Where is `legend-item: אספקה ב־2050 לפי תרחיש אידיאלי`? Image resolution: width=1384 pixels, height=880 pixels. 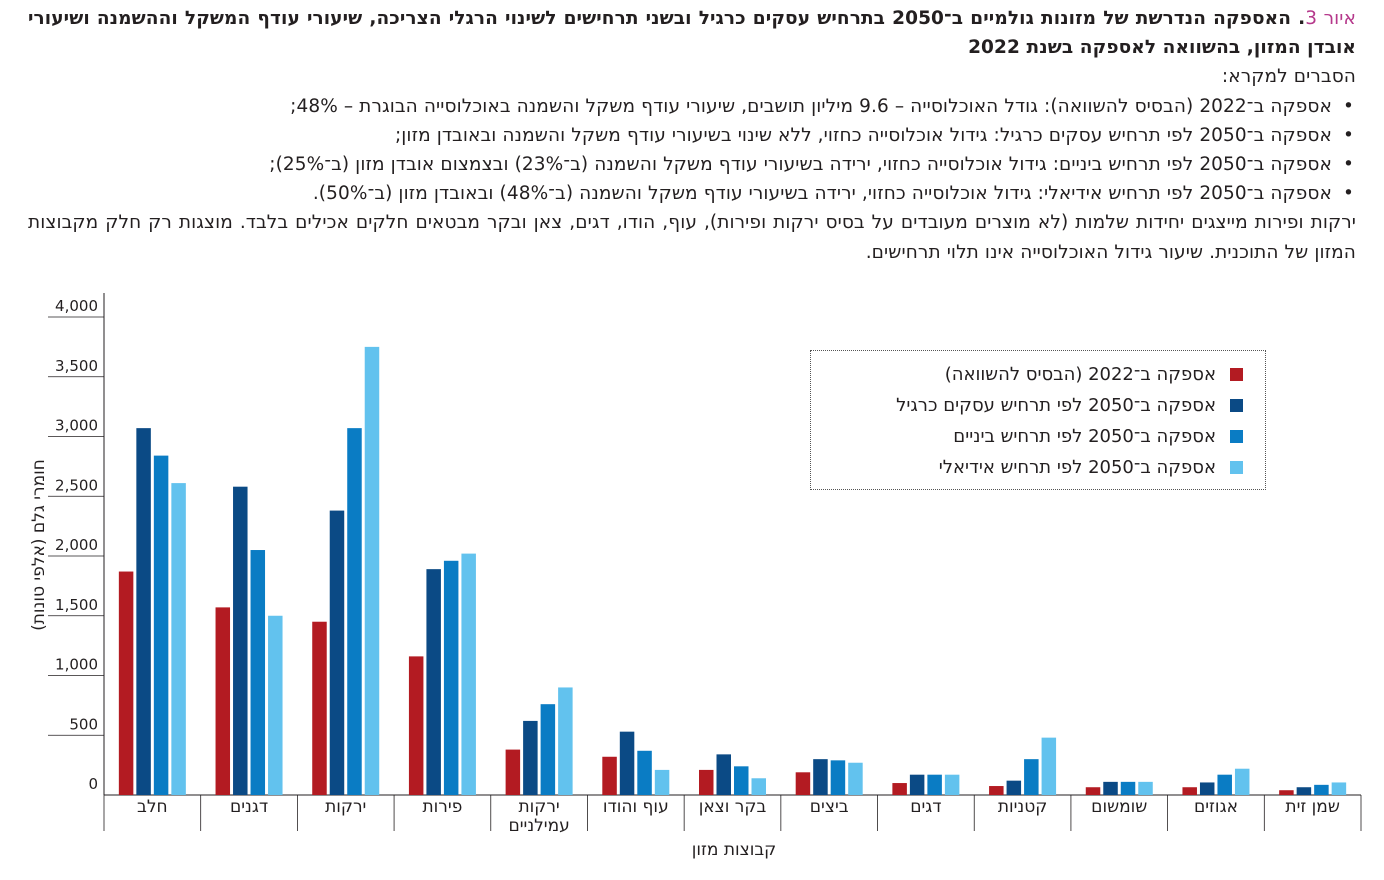 legend-item: אספקה ב־2050 לפי תרחיש אידיאלי is located at coordinates (1038, 467).